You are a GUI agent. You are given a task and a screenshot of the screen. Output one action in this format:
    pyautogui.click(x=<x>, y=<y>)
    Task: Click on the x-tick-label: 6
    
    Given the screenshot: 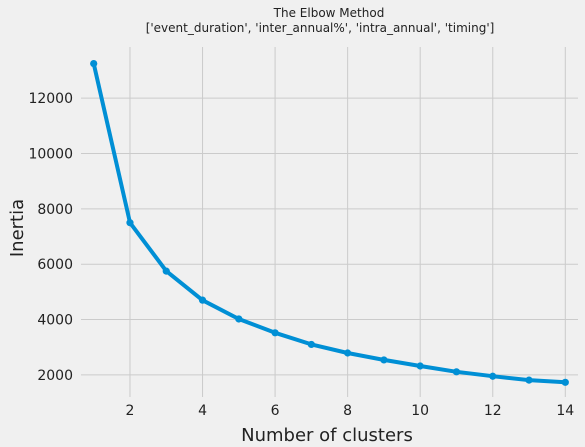 What is the action you would take?
    pyautogui.click(x=275, y=411)
    